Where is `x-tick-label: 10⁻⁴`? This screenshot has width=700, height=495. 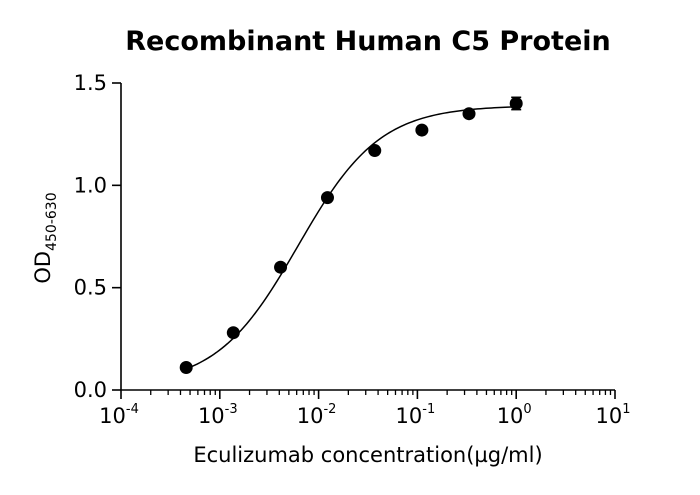
x-tick-label: 10⁻⁴ is located at coordinates (119, 415).